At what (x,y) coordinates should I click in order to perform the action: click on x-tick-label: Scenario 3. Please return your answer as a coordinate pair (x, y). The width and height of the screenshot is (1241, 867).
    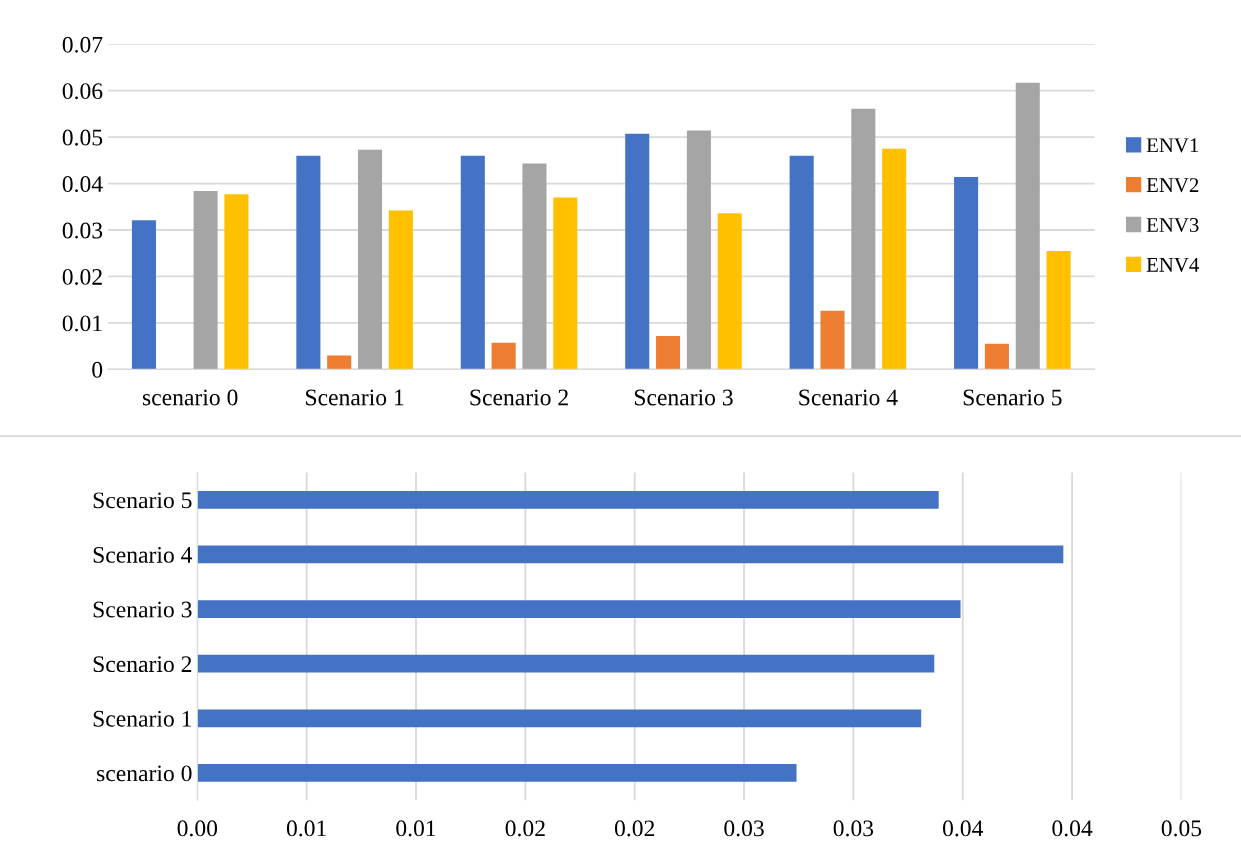
    Looking at the image, I should click on (683, 397).